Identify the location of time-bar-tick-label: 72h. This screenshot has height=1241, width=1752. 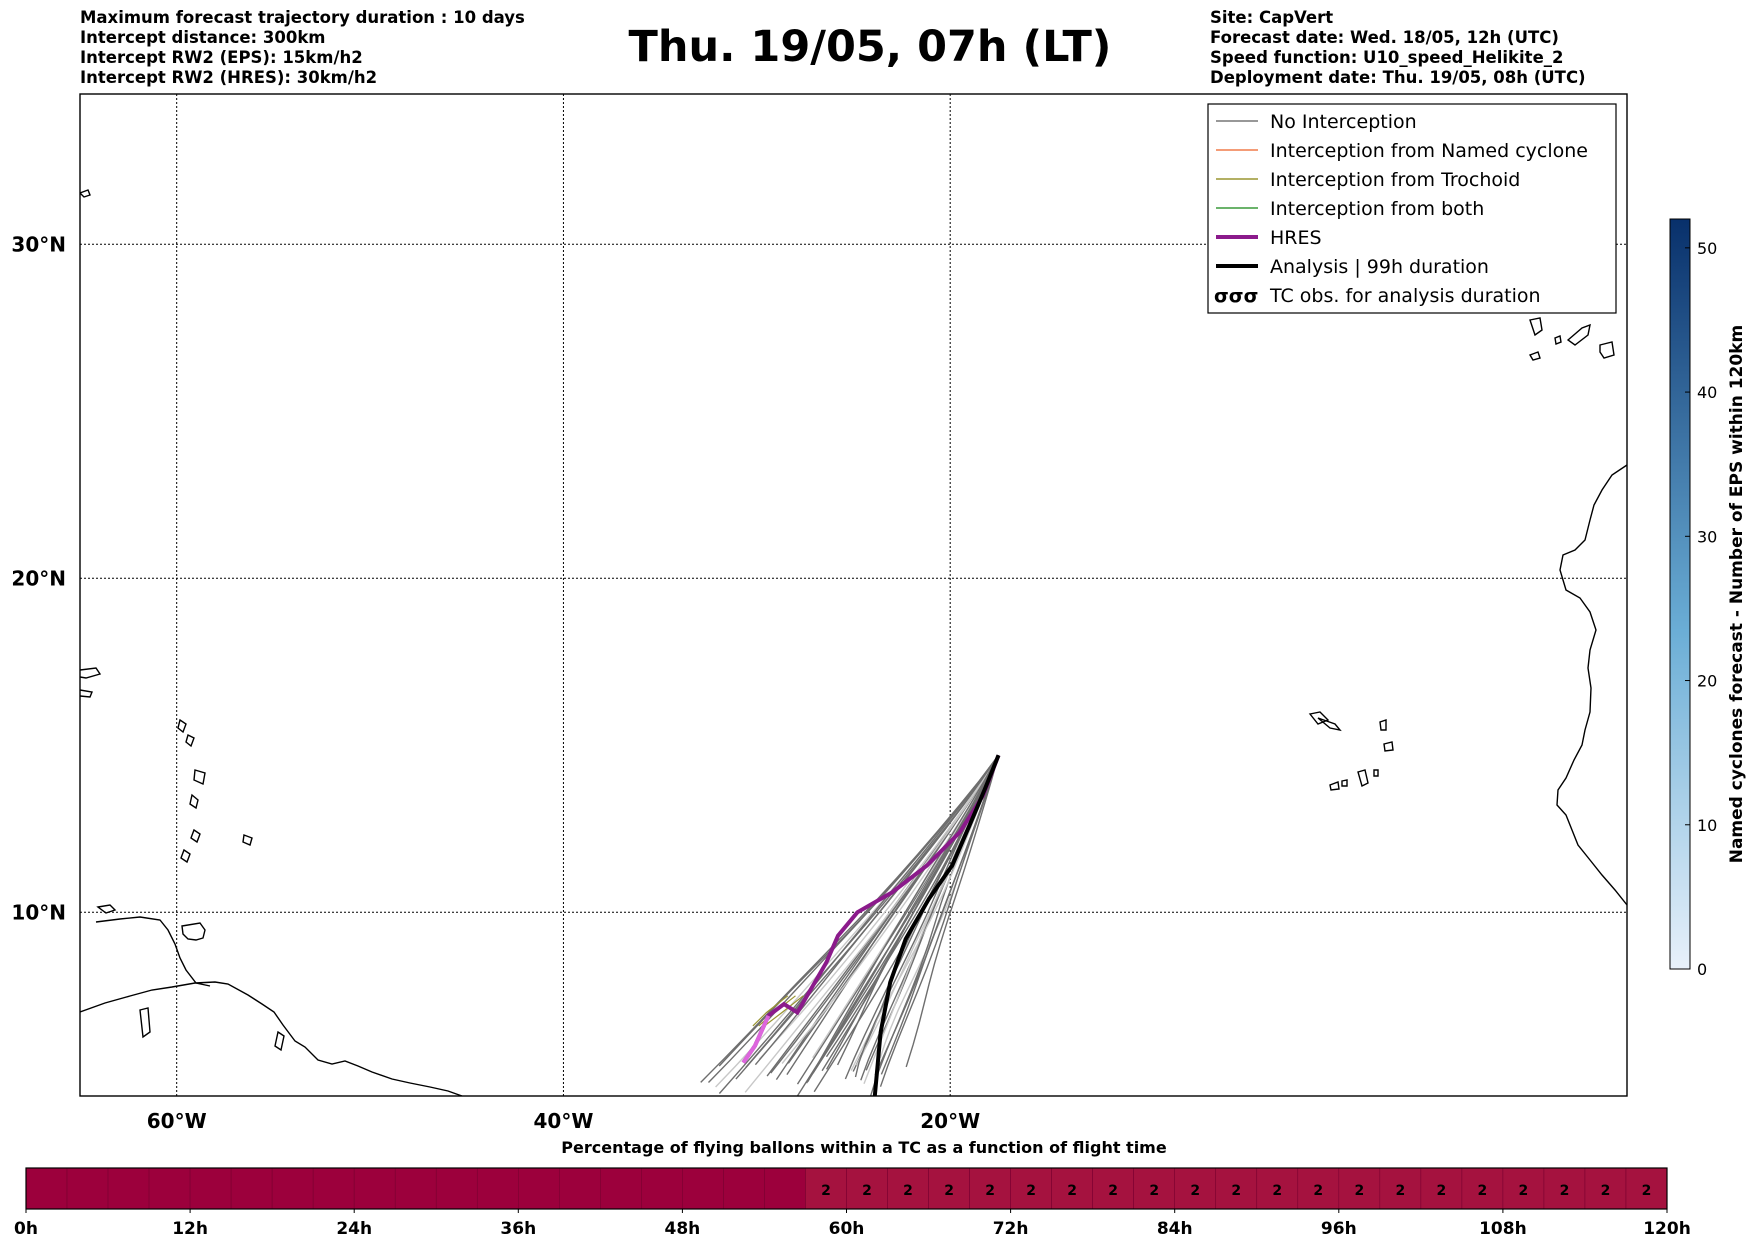
(1011, 1229).